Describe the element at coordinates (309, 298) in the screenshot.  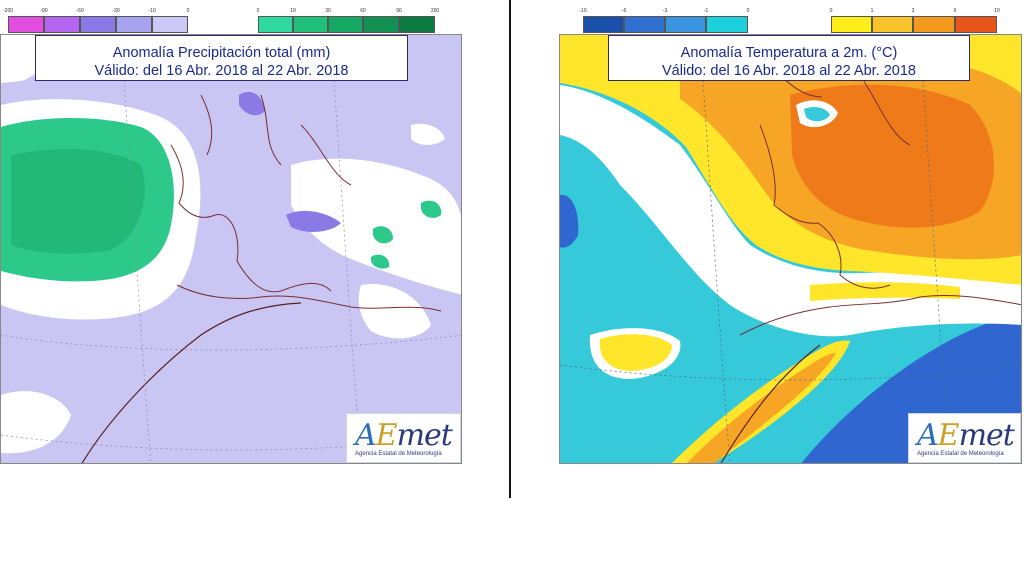
I see `precip-coastline-north-africa` at that location.